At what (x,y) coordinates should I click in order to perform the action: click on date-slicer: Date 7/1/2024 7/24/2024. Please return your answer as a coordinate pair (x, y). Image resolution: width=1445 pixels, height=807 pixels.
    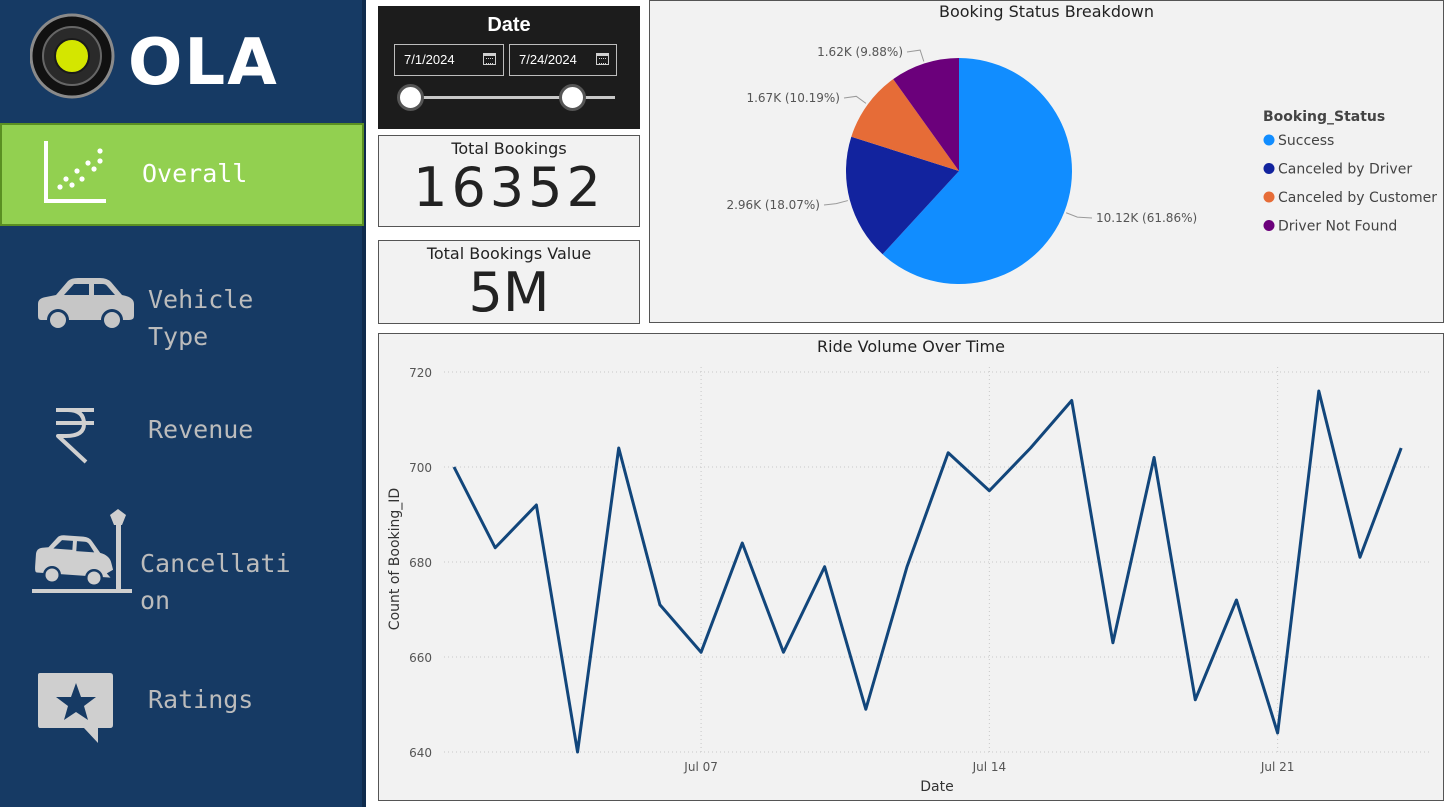
    Looking at the image, I should click on (509, 67).